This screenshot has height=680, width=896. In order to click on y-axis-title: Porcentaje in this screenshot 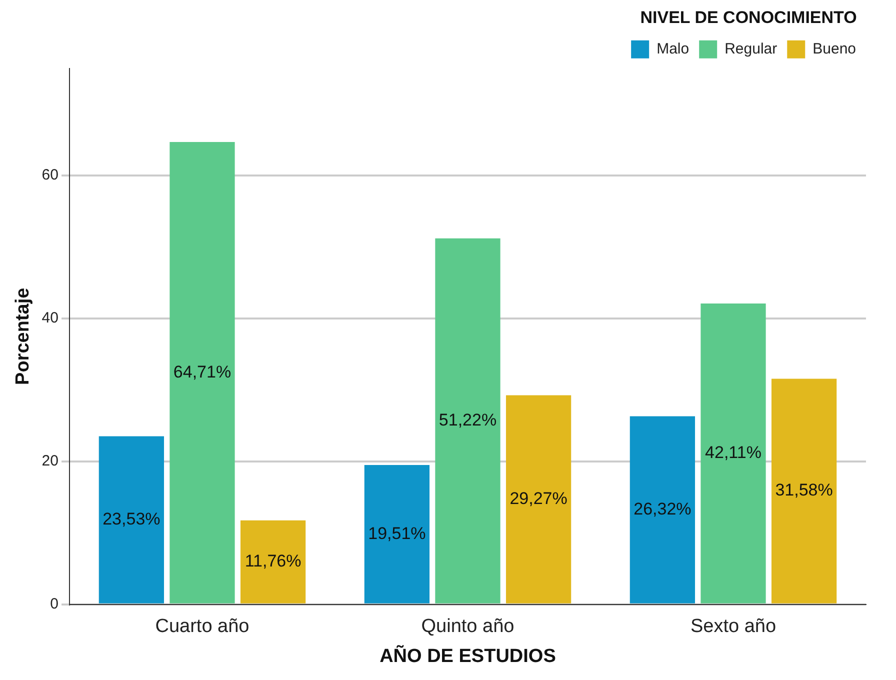, I will do `click(23, 336)`.